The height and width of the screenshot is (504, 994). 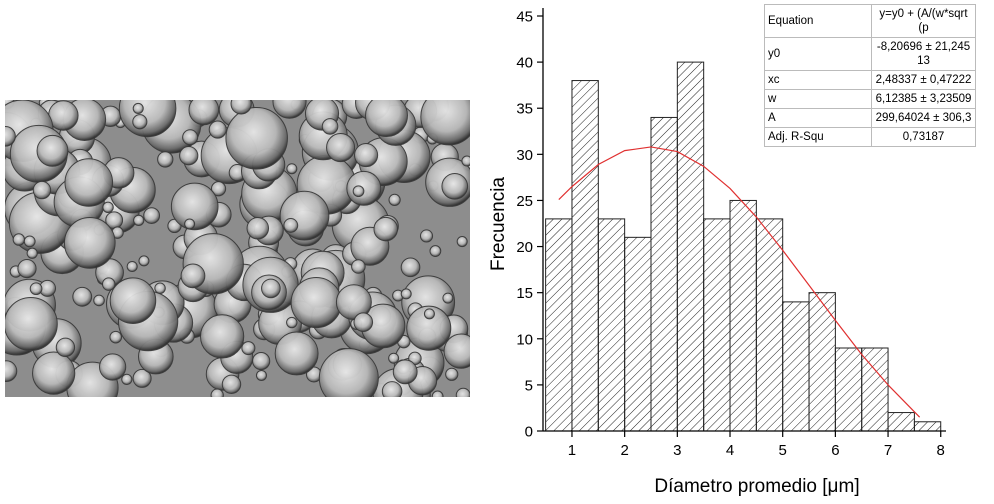 What do you see at coordinates (624, 450) in the screenshot?
I see `x-tick-label: 2` at bounding box center [624, 450].